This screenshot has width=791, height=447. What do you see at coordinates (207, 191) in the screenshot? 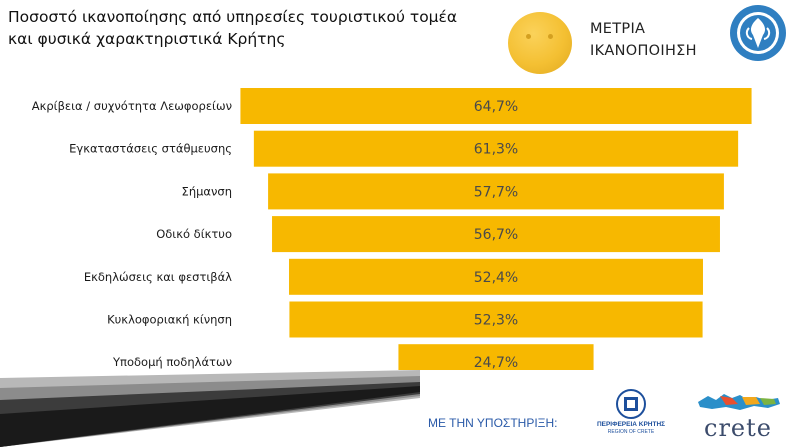
I see `category-label-3: Σήμανση` at bounding box center [207, 191].